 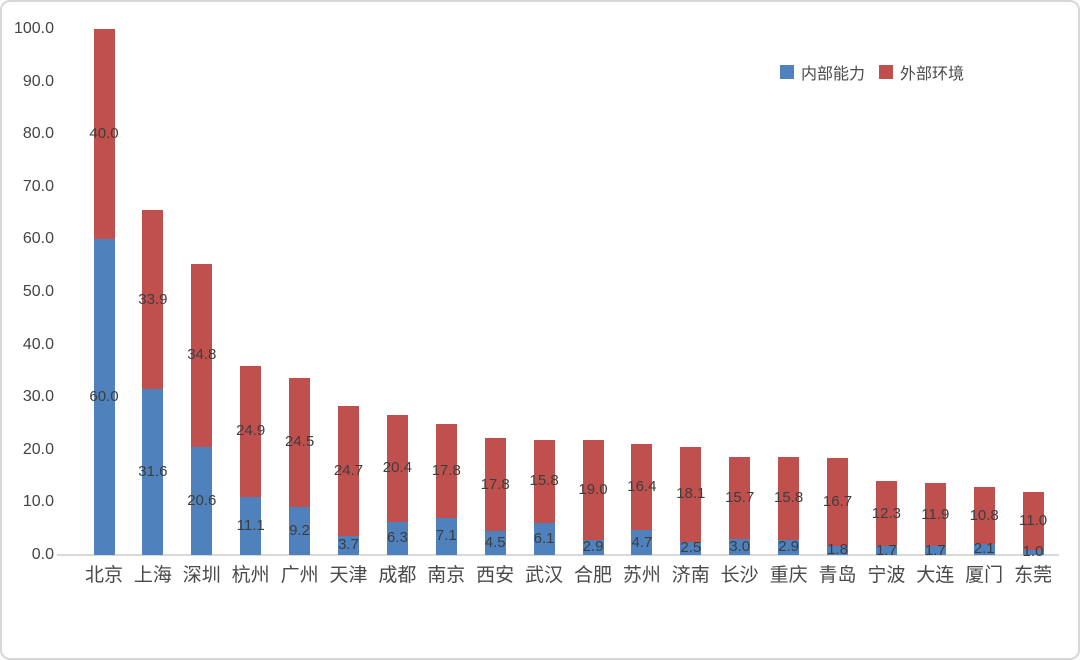 What do you see at coordinates (299, 575) in the screenshot?
I see `x-tick-label: 广州` at bounding box center [299, 575].